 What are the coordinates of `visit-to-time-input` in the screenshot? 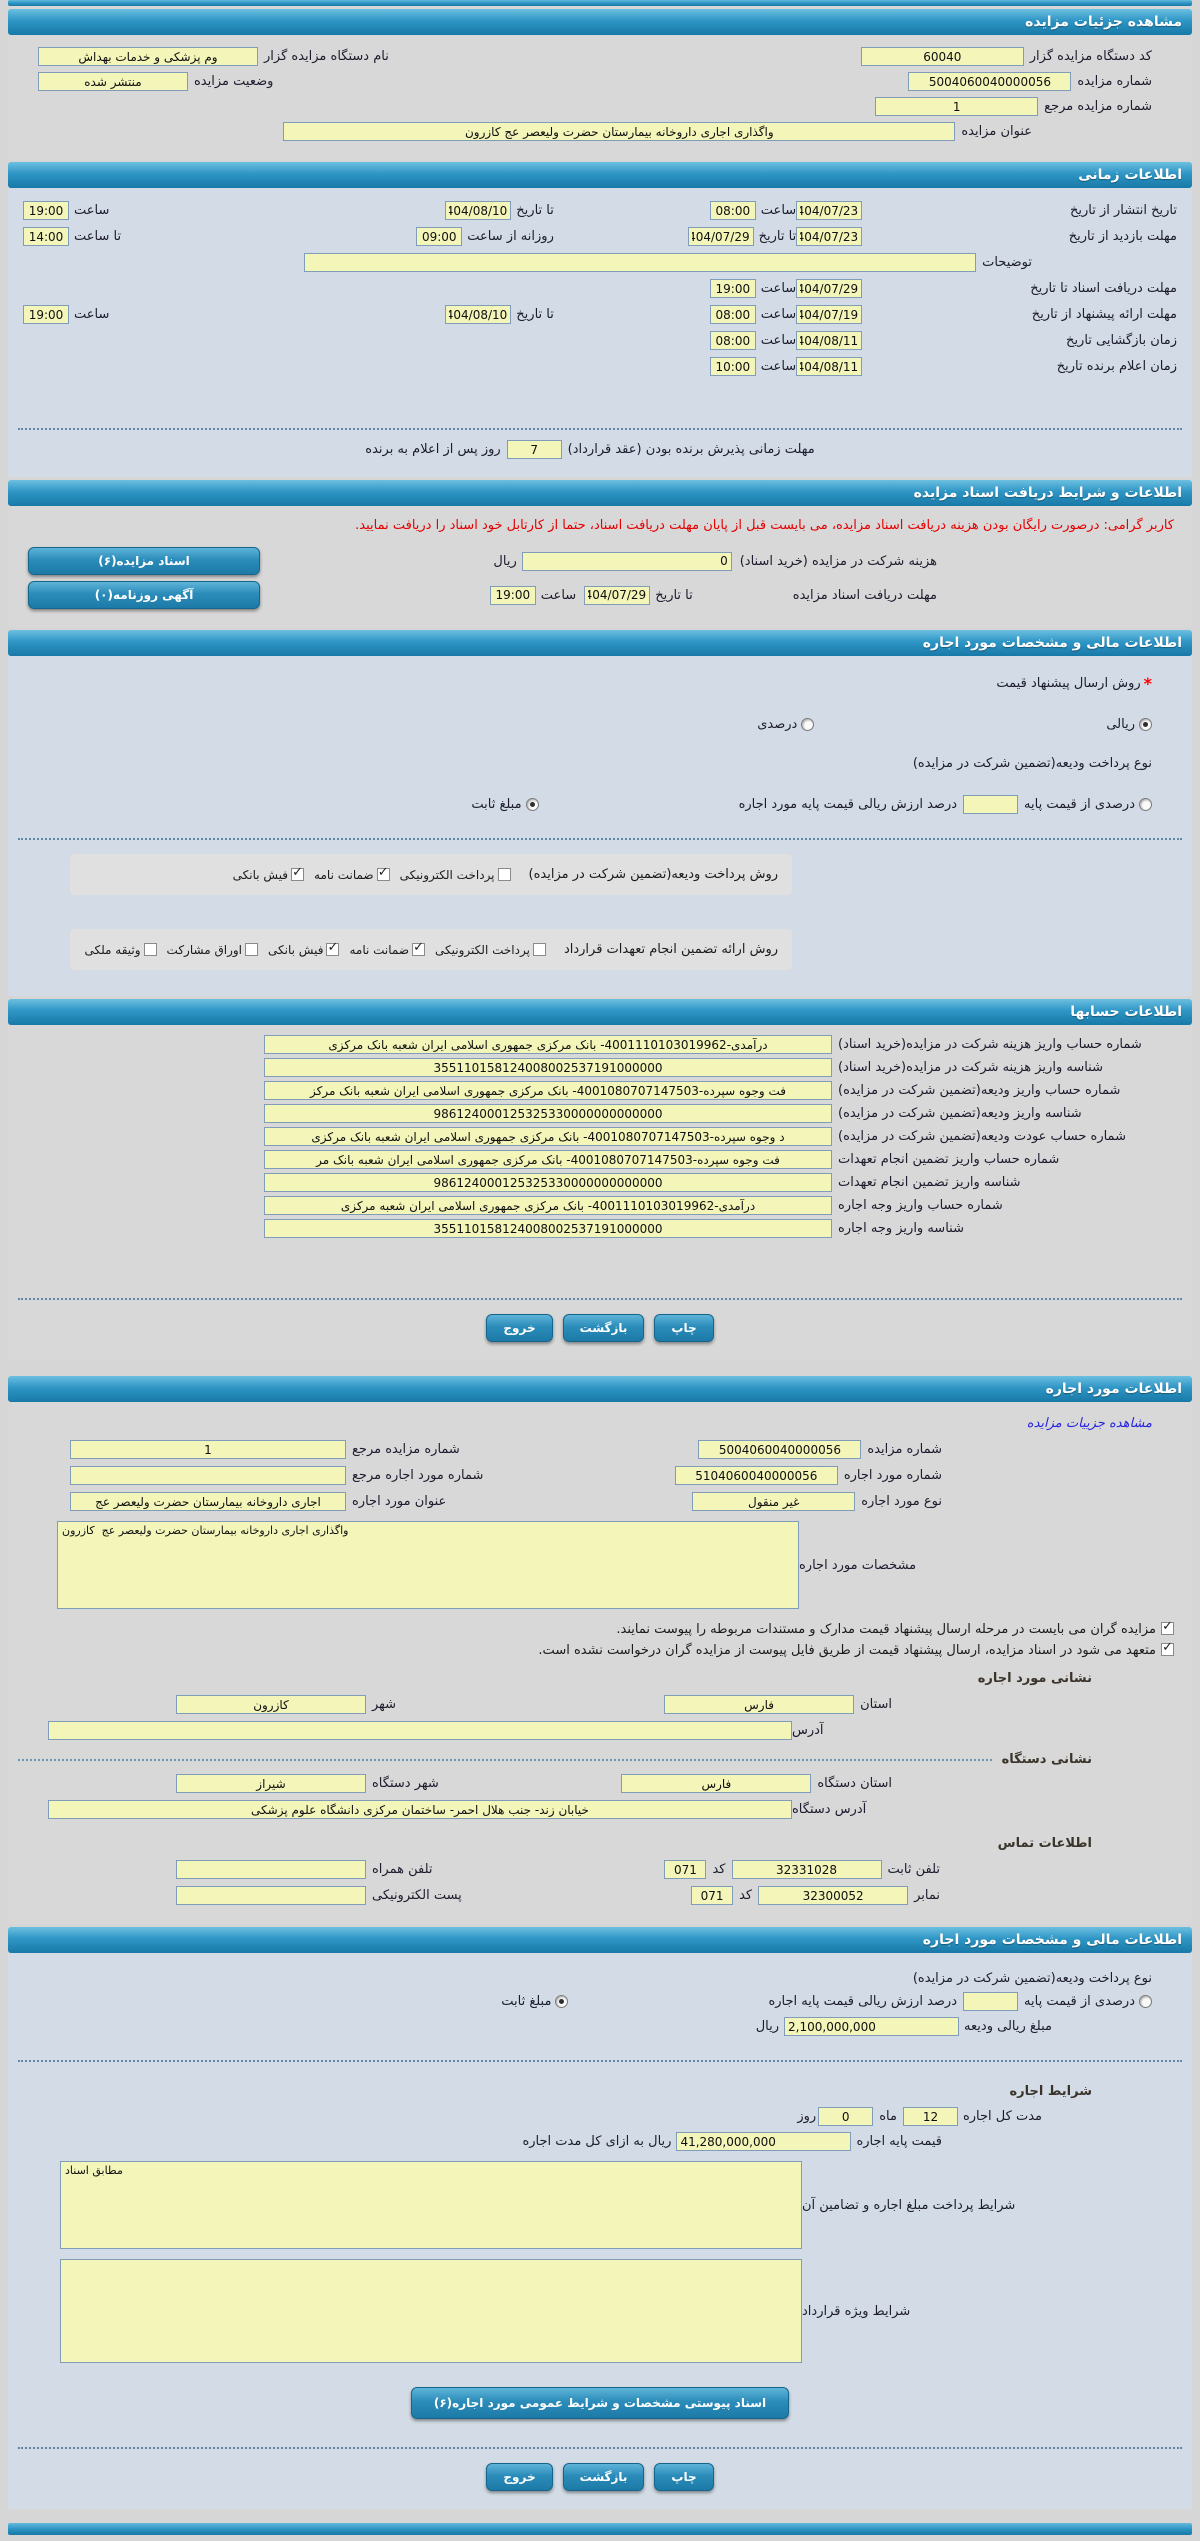 It's located at (46, 236).